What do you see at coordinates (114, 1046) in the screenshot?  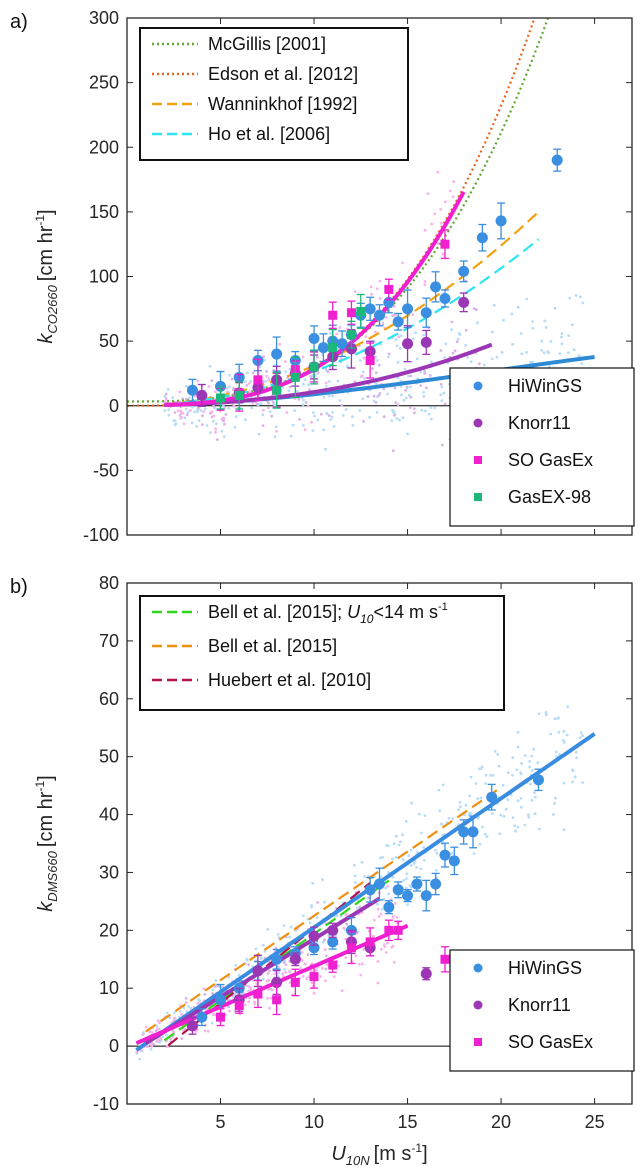 I see `y-tick-label: 0` at bounding box center [114, 1046].